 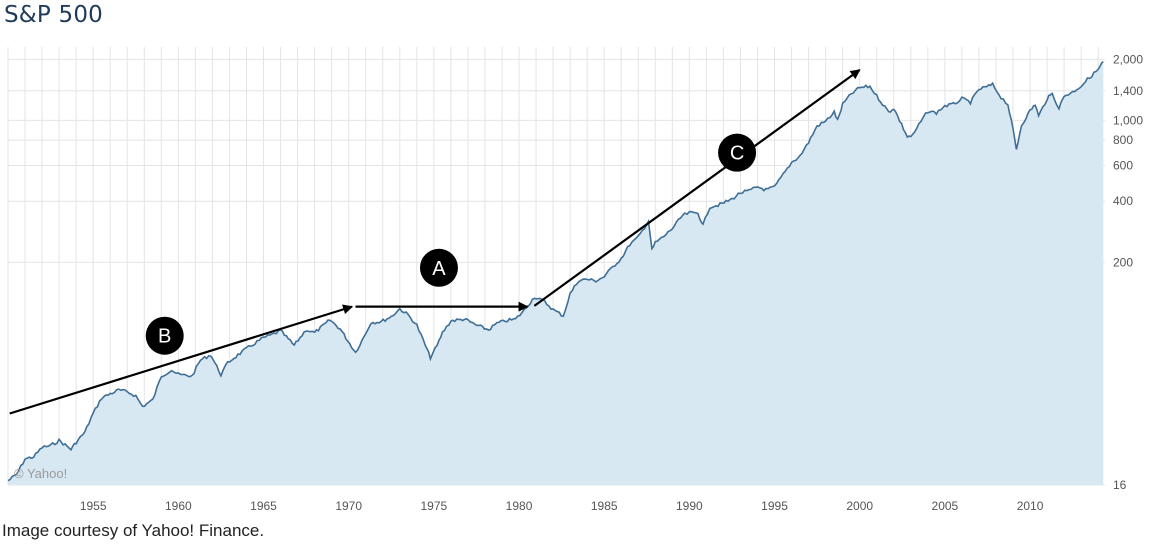 What do you see at coordinates (1123, 165) in the screenshot?
I see `y-tick-label: 600` at bounding box center [1123, 165].